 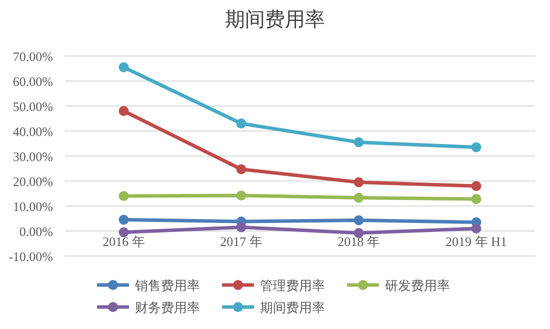 What do you see at coordinates (292, 307) in the screenshot?
I see `legend-label: 期间费用率` at bounding box center [292, 307].